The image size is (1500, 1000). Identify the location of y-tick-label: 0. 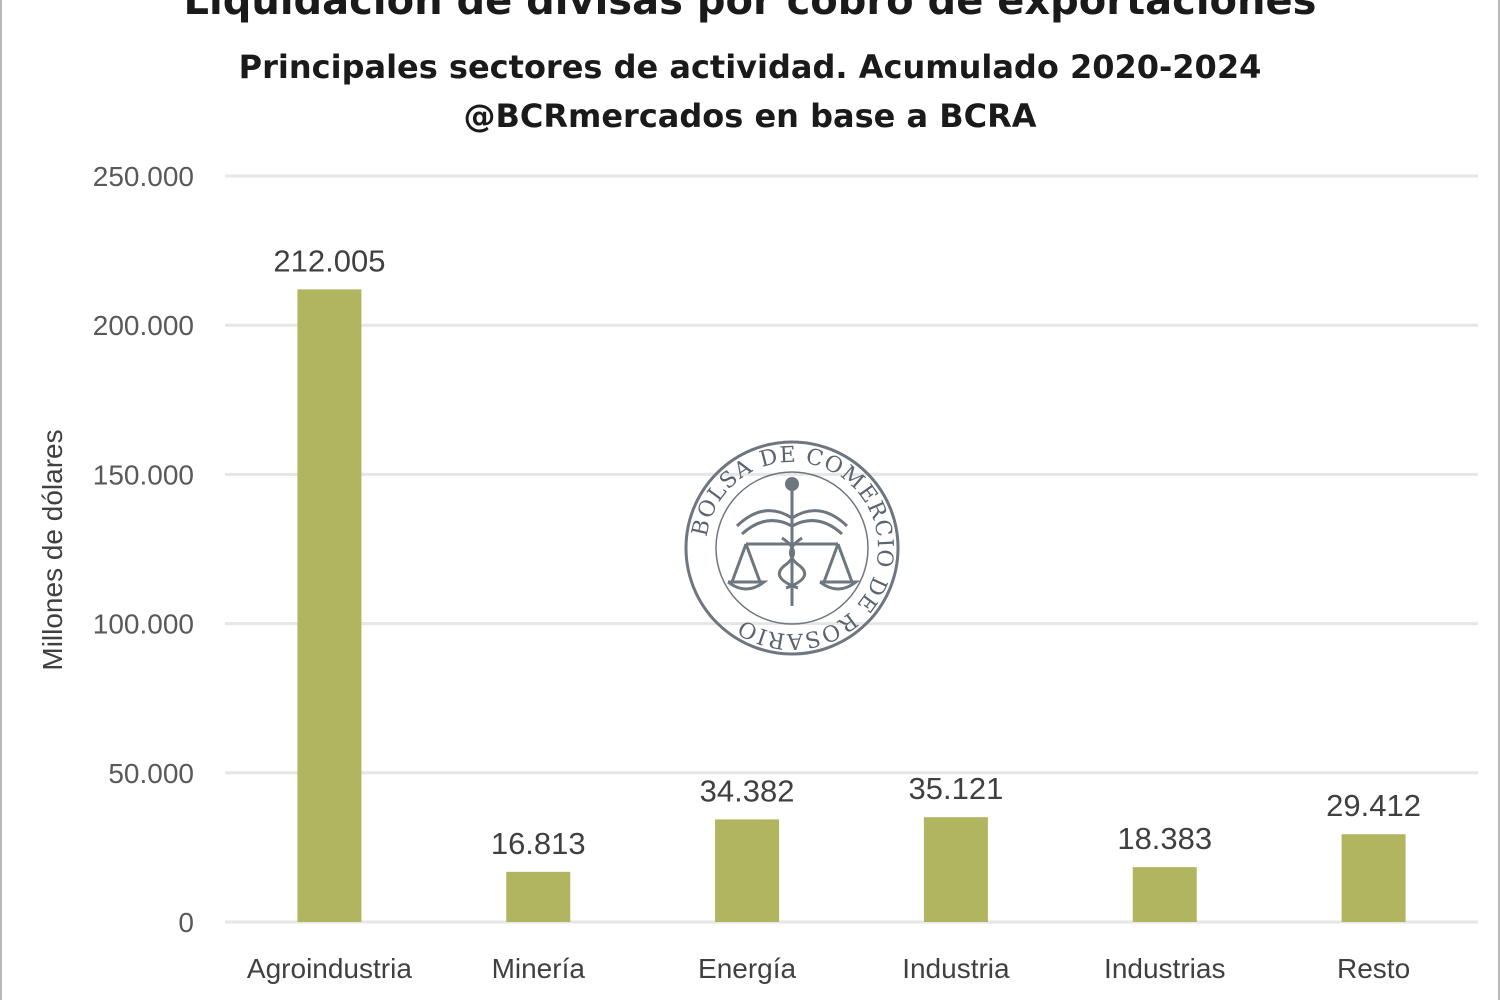
(186, 922).